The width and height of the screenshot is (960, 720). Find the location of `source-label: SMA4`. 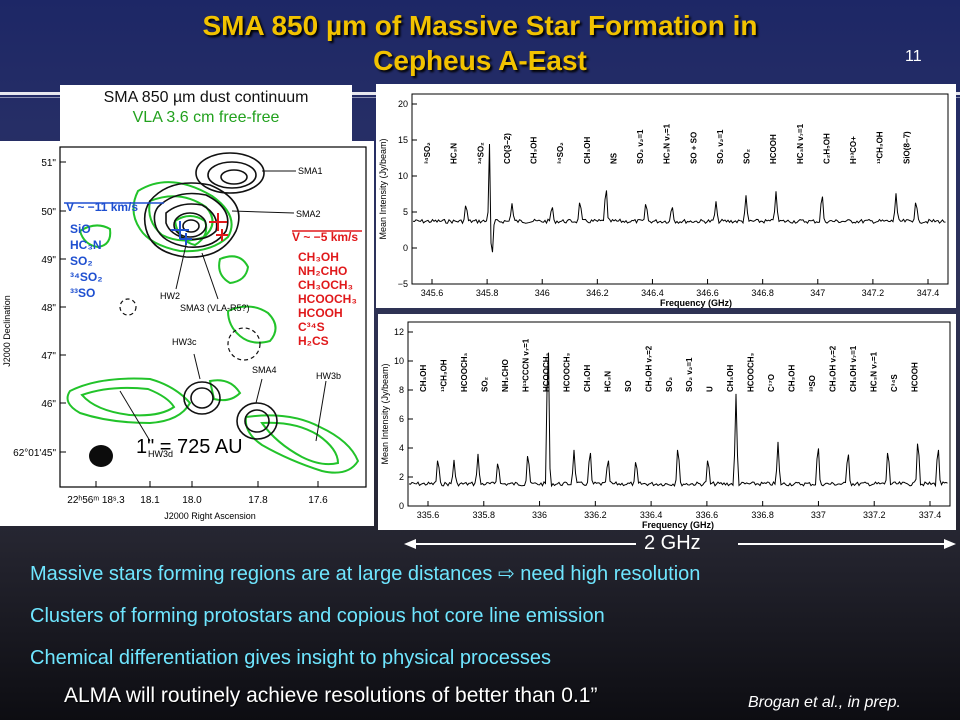

source-label: SMA4 is located at coordinates (264, 370).